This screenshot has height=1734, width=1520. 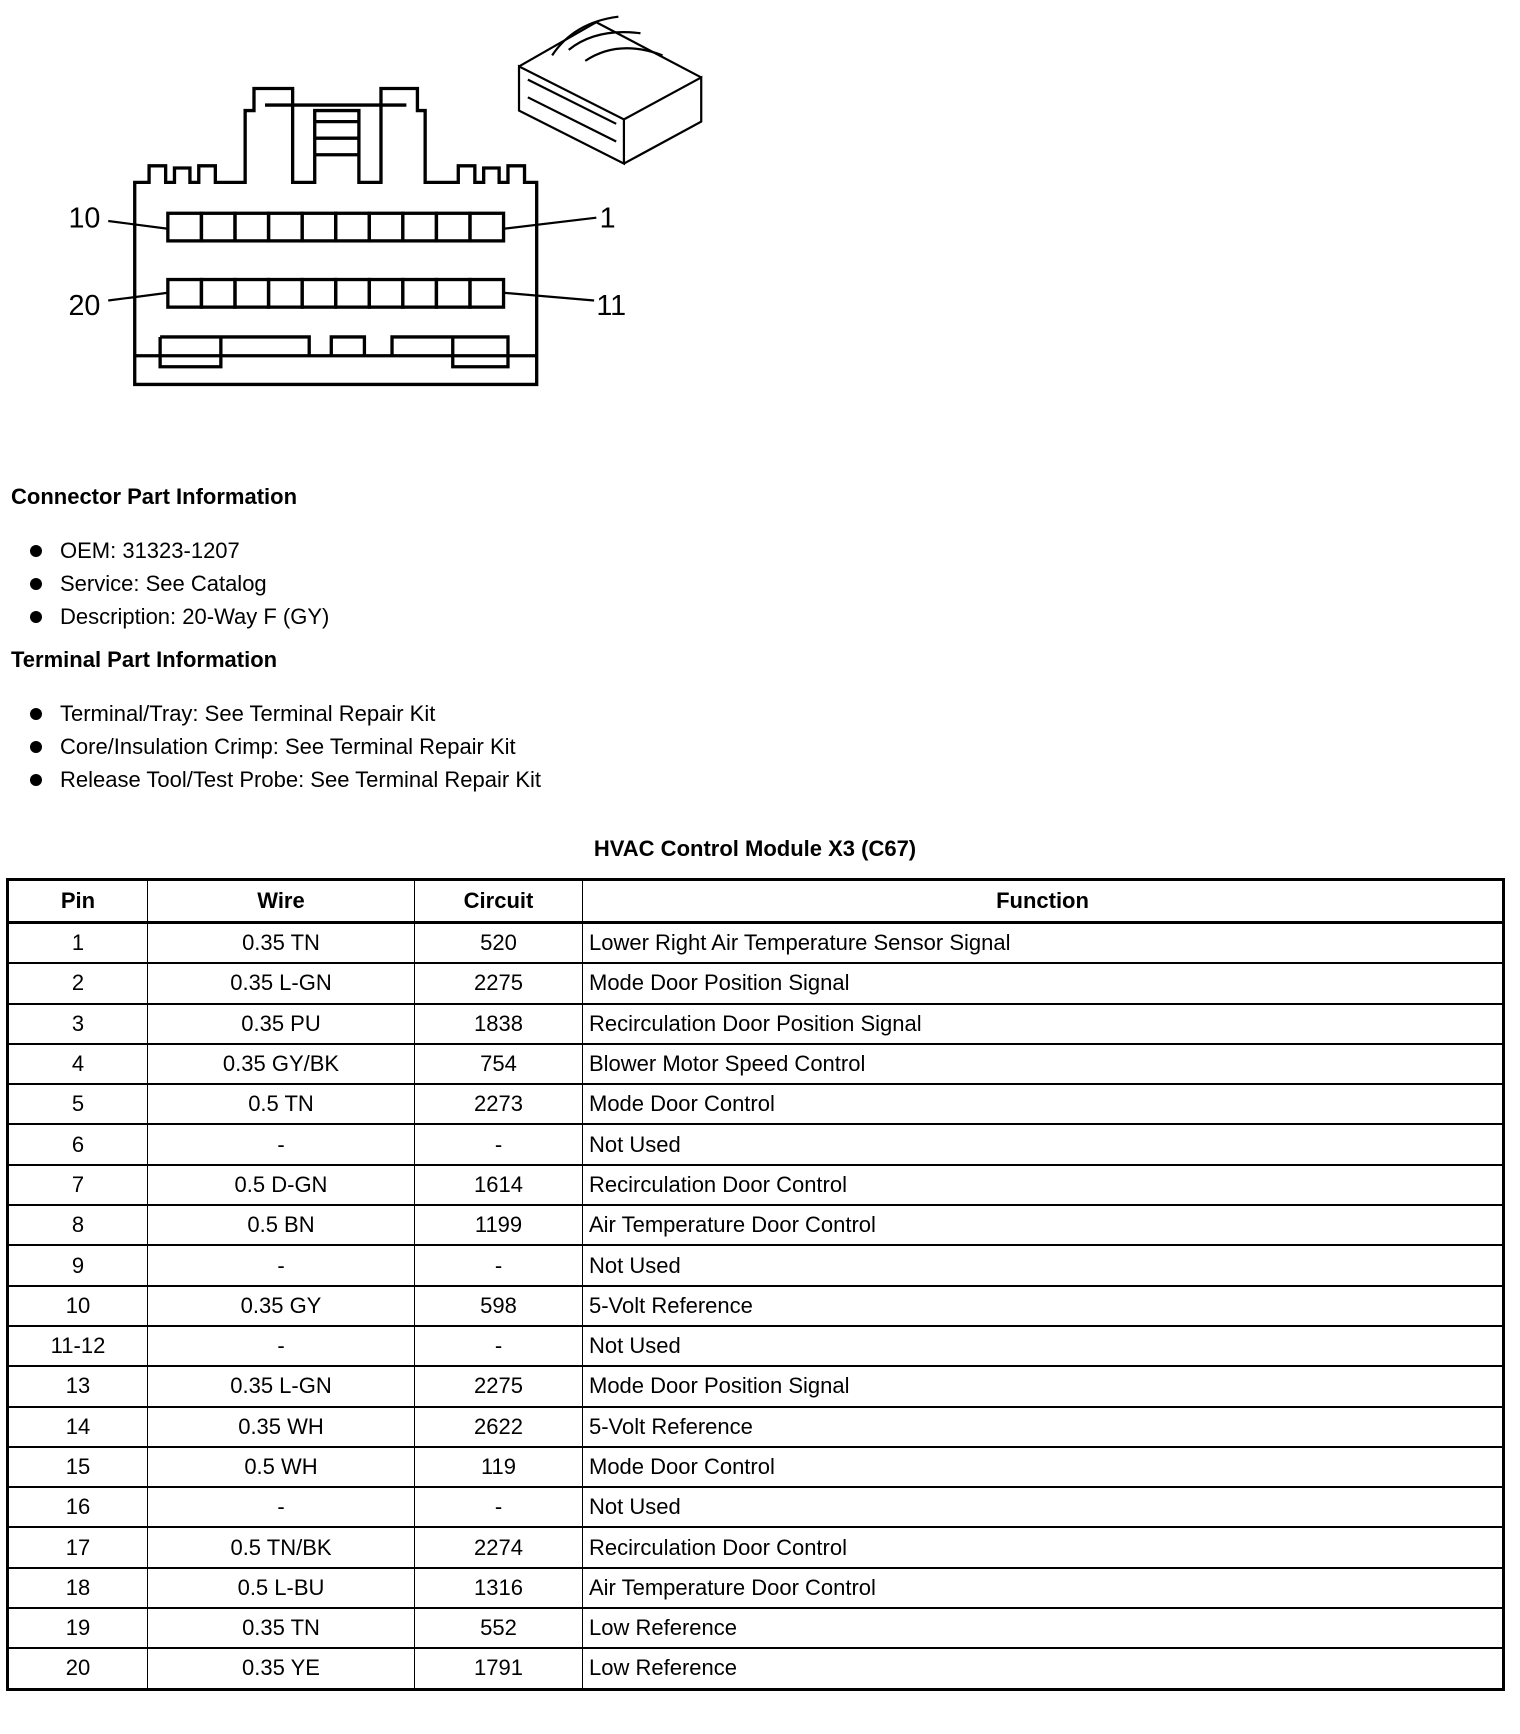 What do you see at coordinates (498, 1629) in the screenshot?
I see `circuit-cell: 552` at bounding box center [498, 1629].